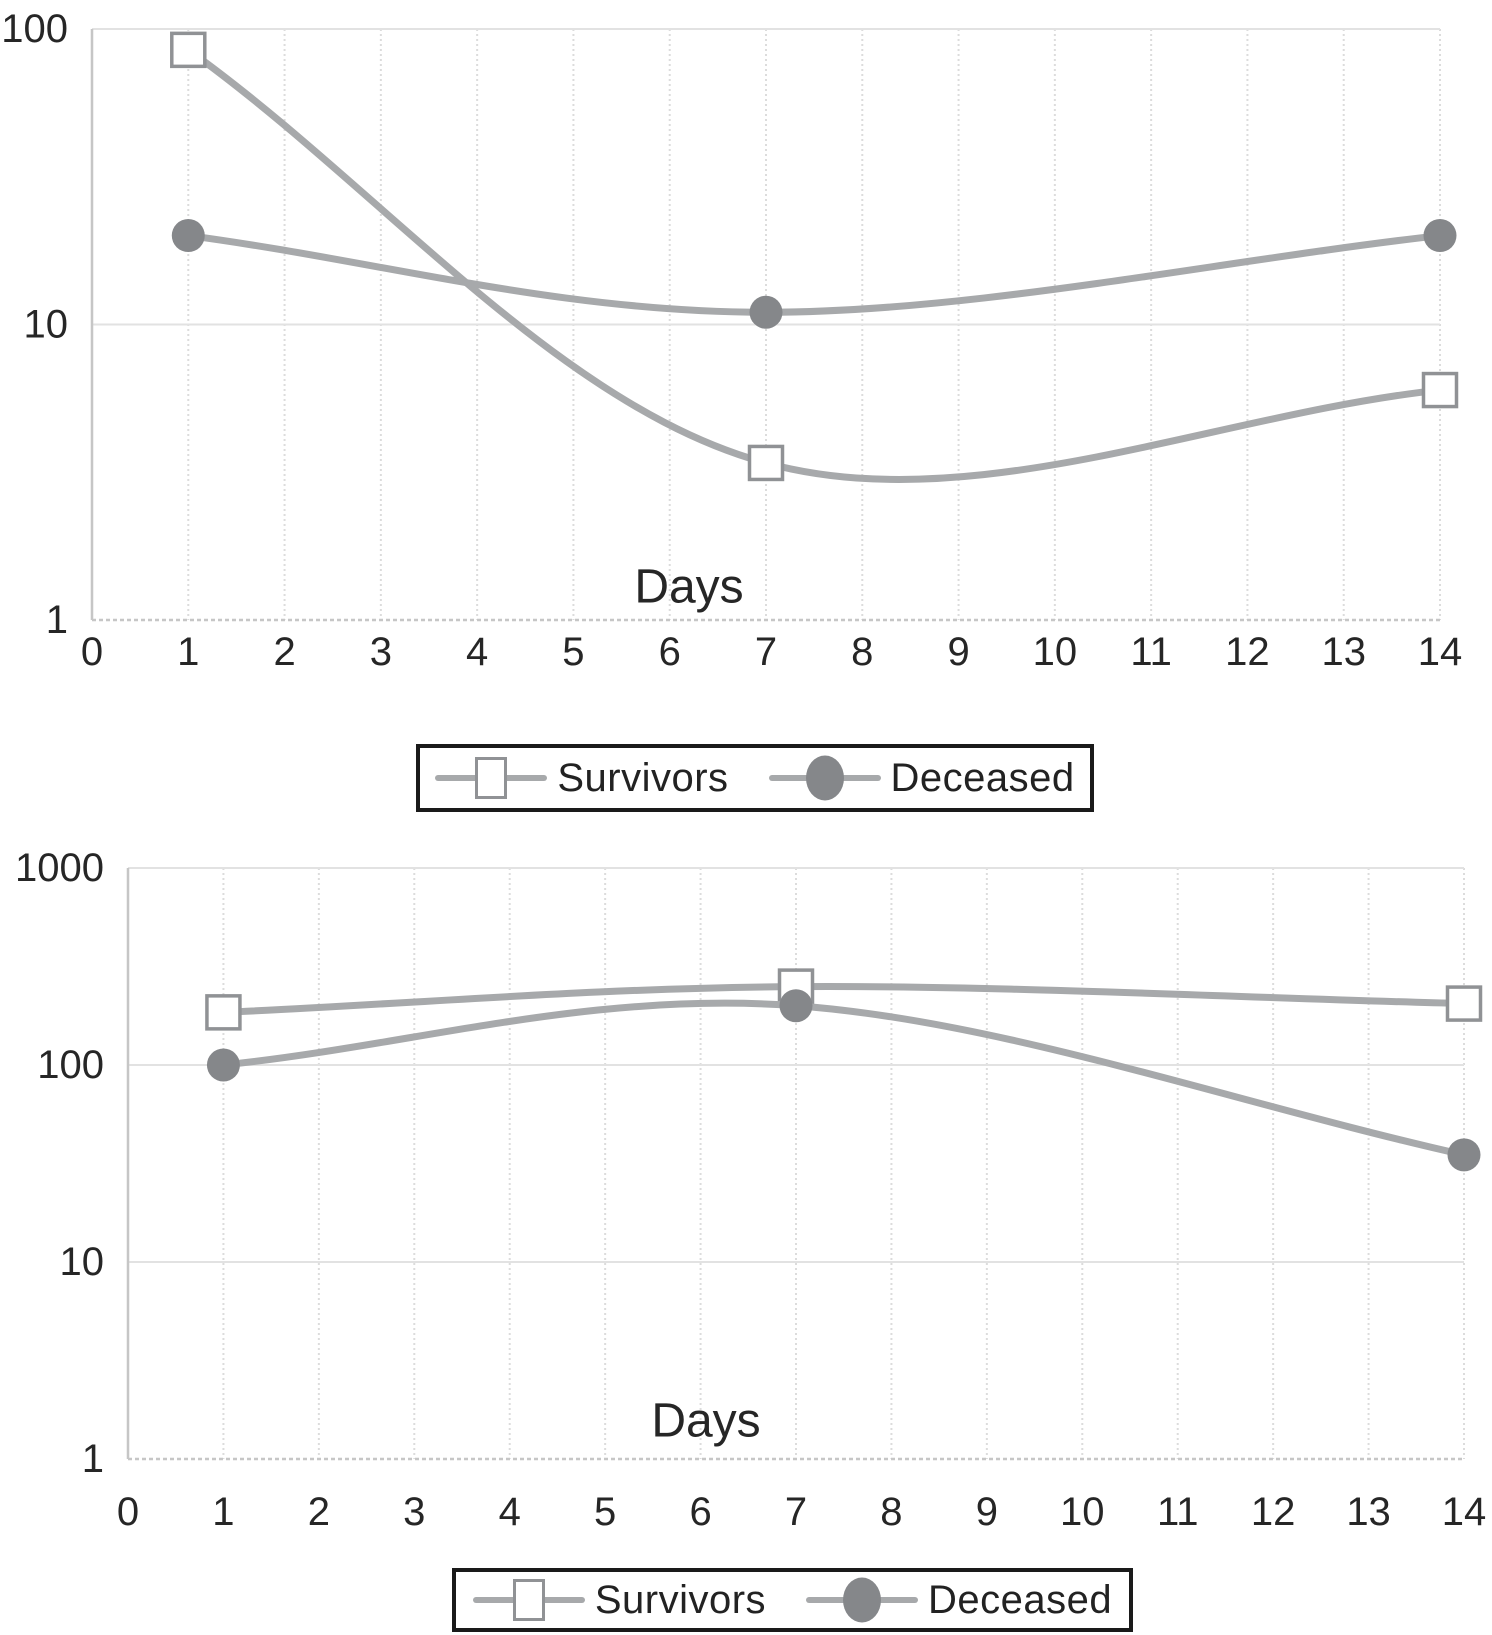  What do you see at coordinates (59, 1163) in the screenshot?
I see `y-axis-labels: 1 10 100 1000` at bounding box center [59, 1163].